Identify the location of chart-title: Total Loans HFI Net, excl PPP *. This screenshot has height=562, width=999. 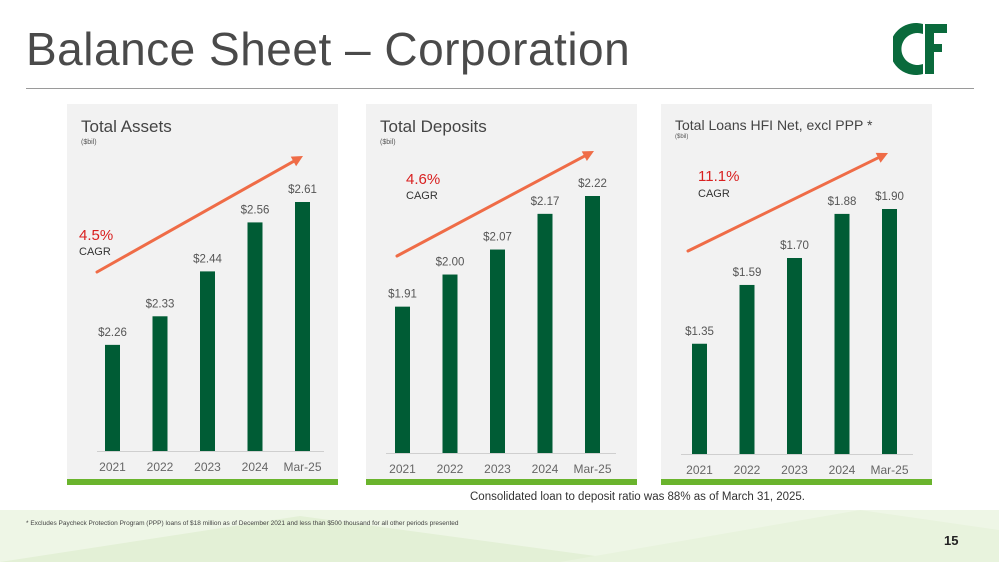
(774, 125).